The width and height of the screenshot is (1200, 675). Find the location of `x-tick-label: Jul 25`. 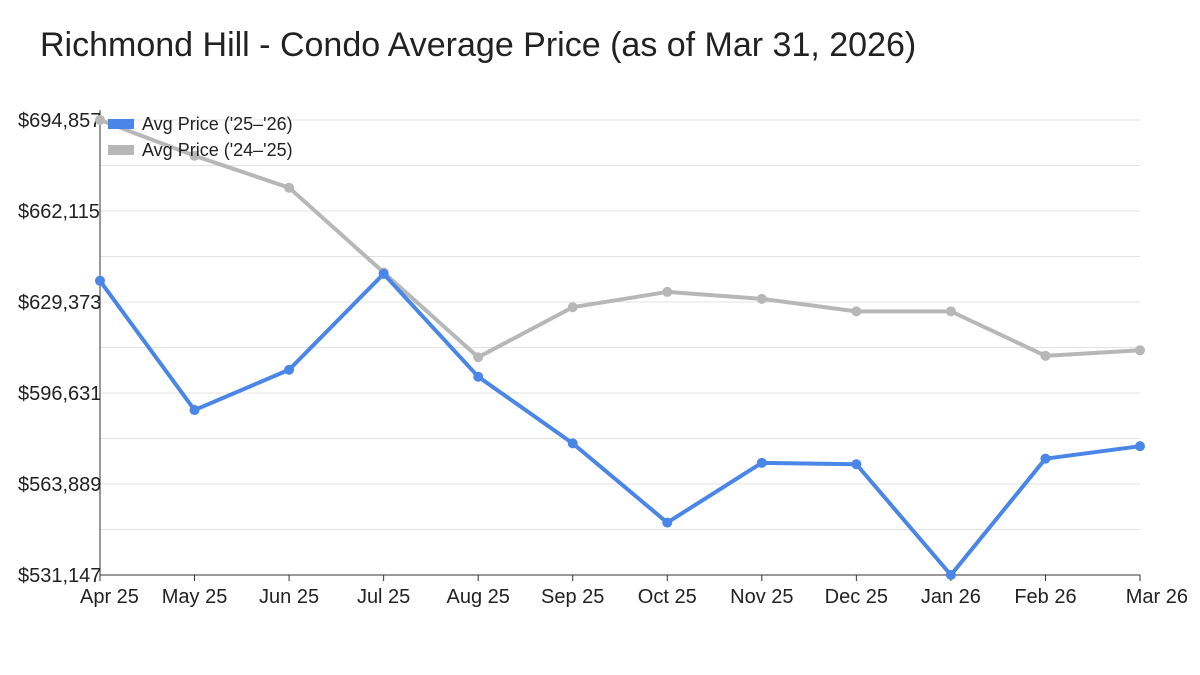

x-tick-label: Jul 25 is located at coordinates (383, 597).